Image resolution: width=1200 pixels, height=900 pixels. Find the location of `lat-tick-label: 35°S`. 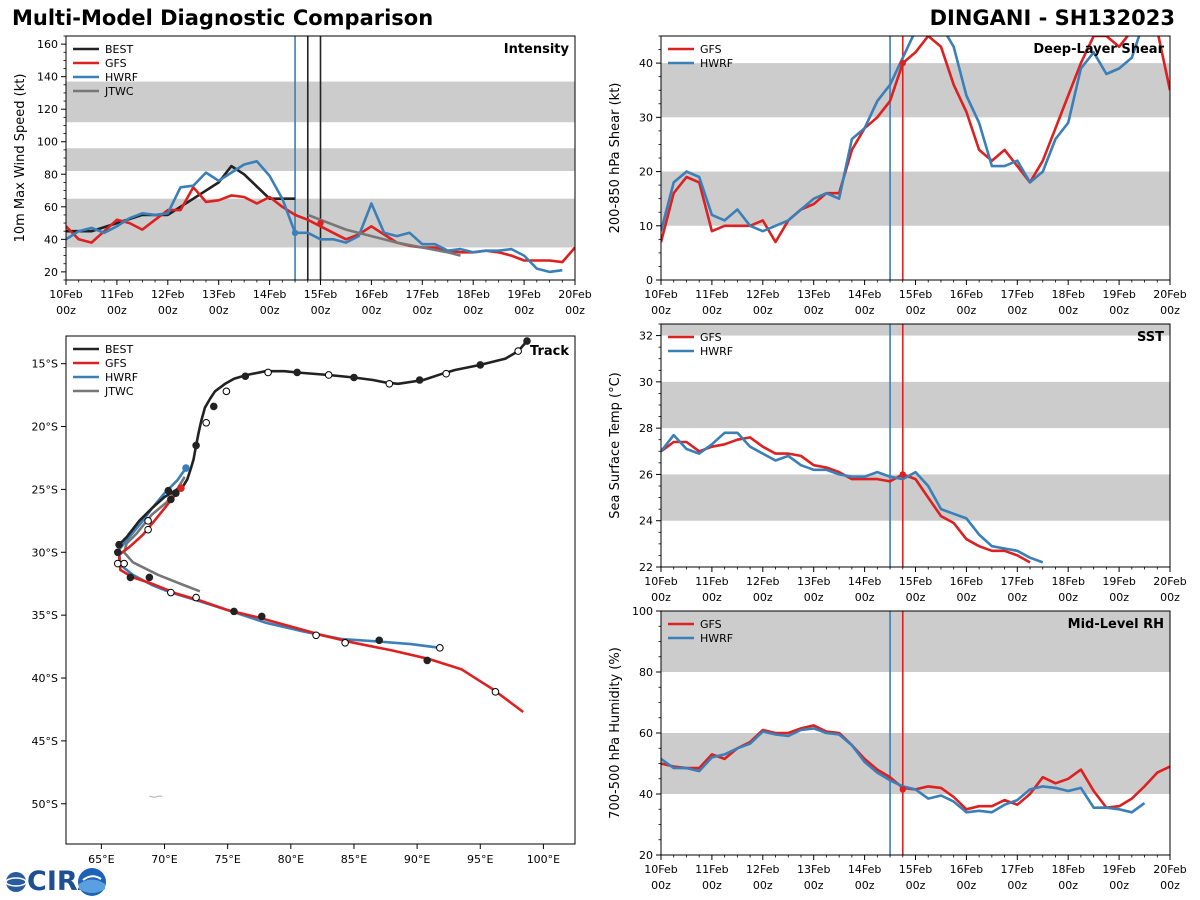

lat-tick-label: 35°S is located at coordinates (45, 615).